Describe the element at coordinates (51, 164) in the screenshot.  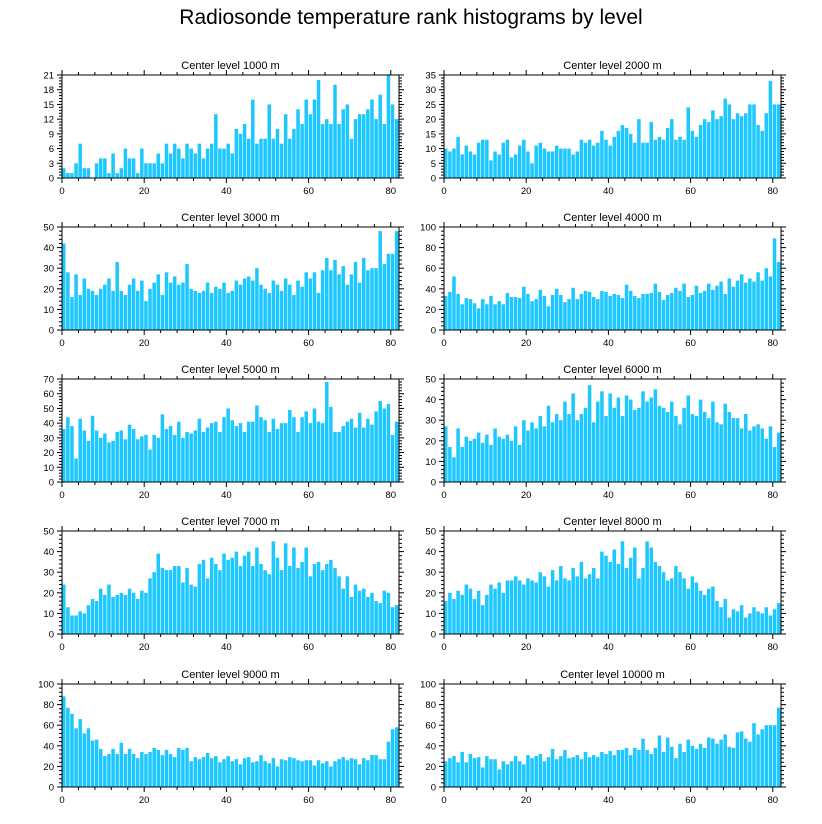
I see `y-tick-label: 3` at that location.